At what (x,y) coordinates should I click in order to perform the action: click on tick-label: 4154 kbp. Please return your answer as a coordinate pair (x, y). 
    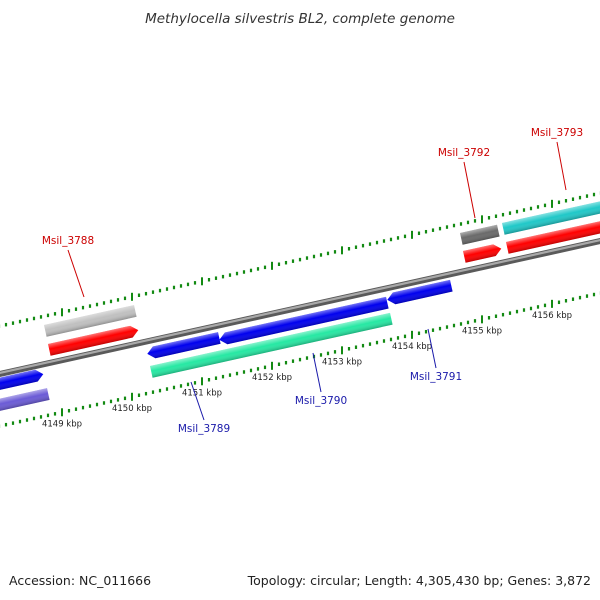
    Looking at the image, I should click on (412, 347).